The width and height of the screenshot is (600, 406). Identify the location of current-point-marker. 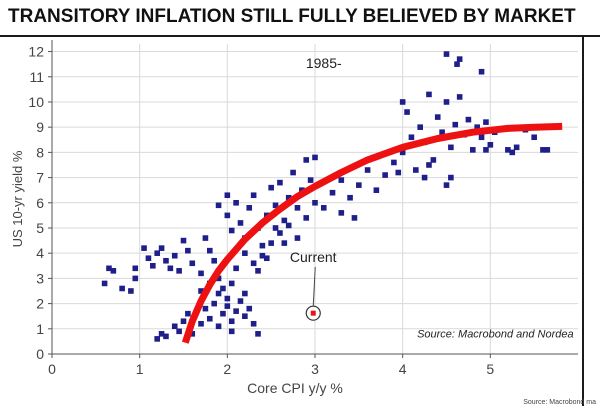
(313, 313).